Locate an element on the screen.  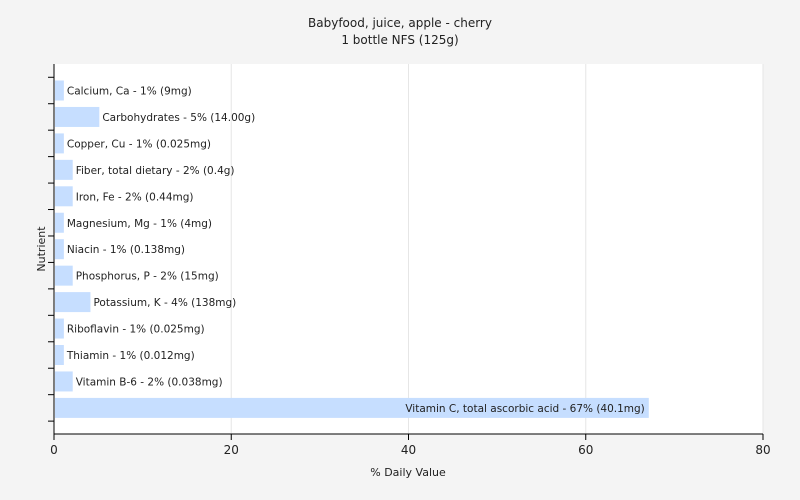
bar-label: Vitamin B-6 - 2% (0.038mg) is located at coordinates (149, 382).